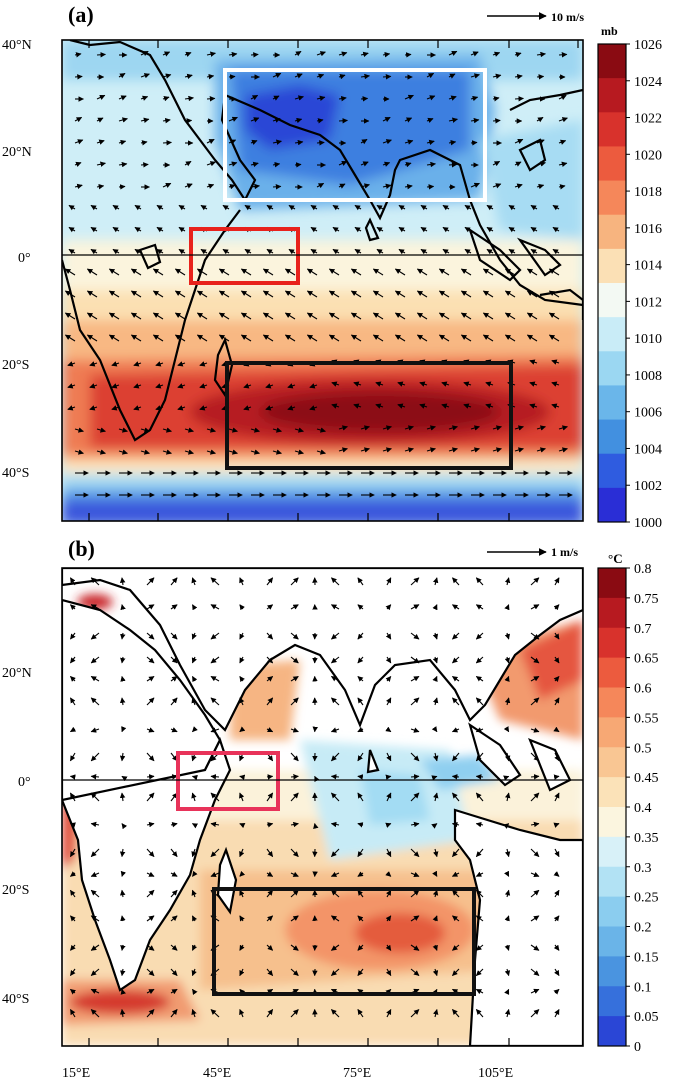 The image size is (685, 1085). Describe the element at coordinates (17, 259) in the screenshot. I see `y-axis-labels: 40°N 20°N 0° 20°S 40°S` at that location.